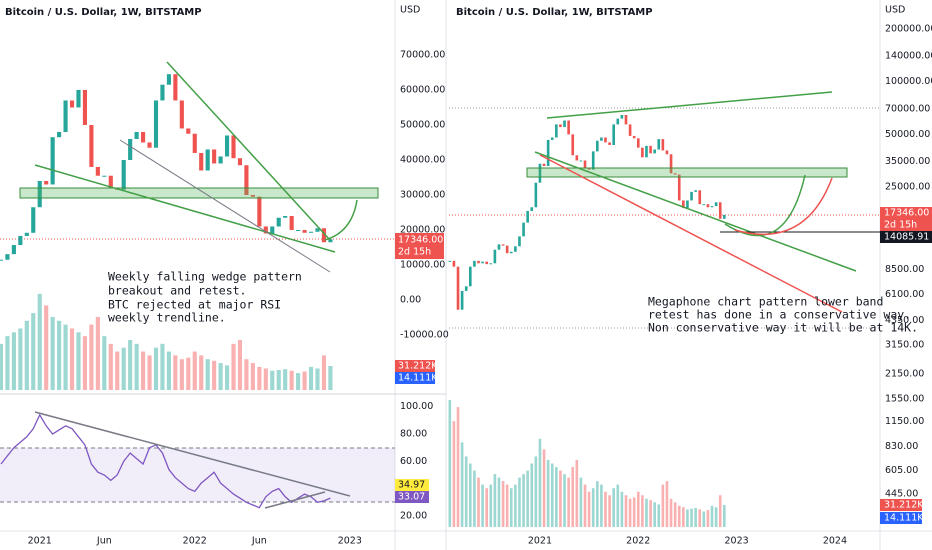 The image size is (932, 550). Describe the element at coordinates (779, 315) in the screenshot. I see `annotation: retest has done in a conservative way.` at that location.